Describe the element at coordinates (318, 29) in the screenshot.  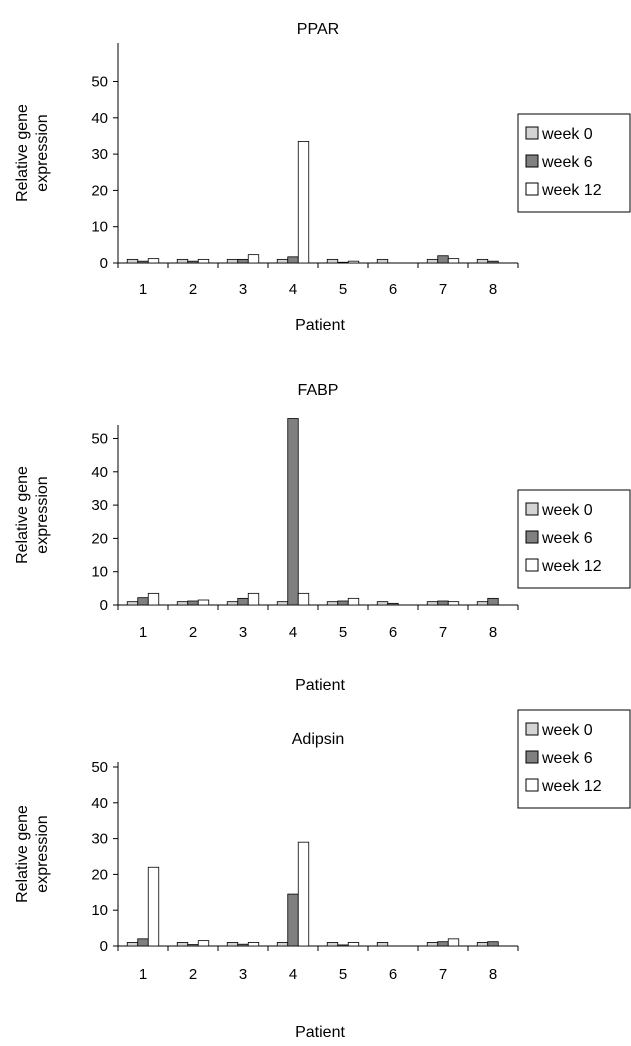
I see `chart-title: PPAR` at that location.